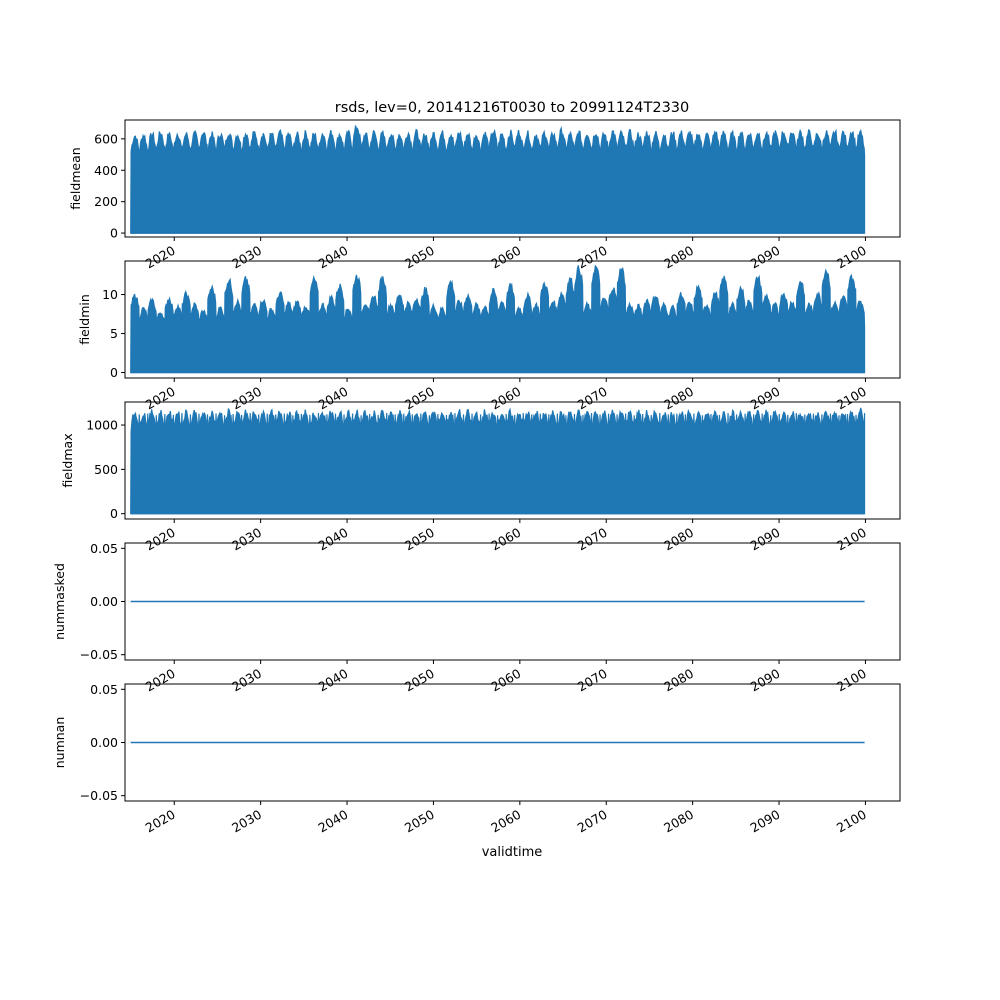 The height and width of the screenshot is (1000, 1000). I want to click on series-fieldmean, so click(498, 179).